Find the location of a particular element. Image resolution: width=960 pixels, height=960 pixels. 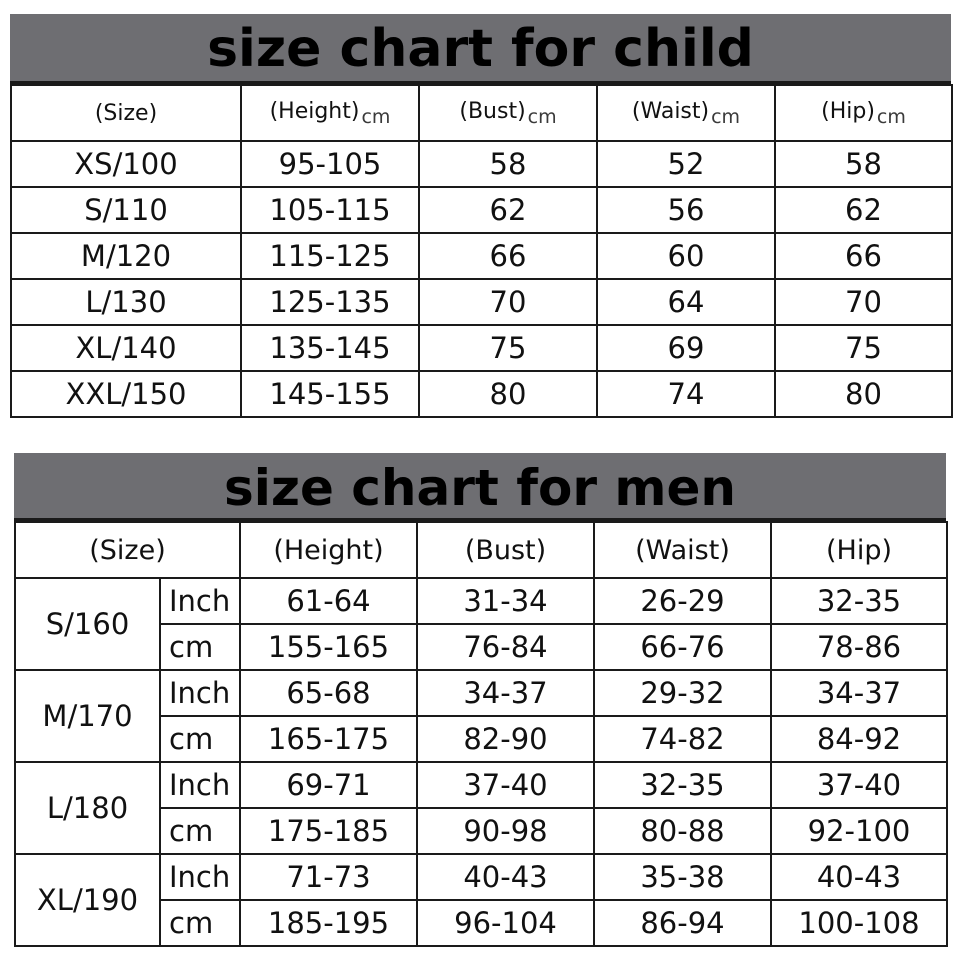

header-height: (Height) cm is located at coordinates (330, 113).